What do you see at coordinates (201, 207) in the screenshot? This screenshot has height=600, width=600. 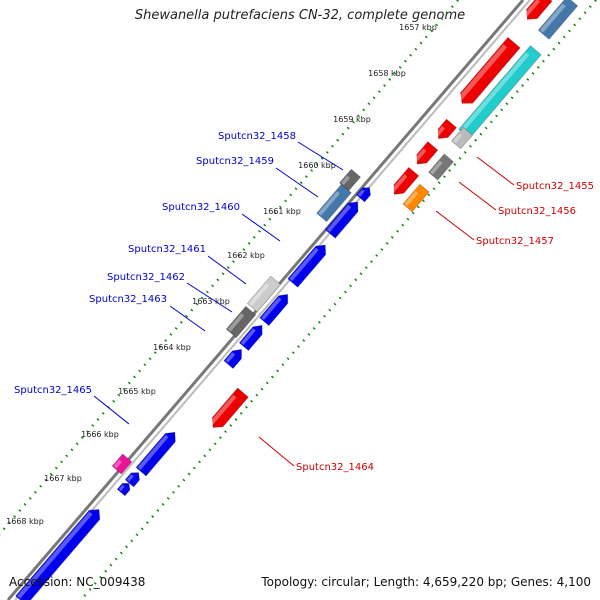 I see `forward-gene-label: Sputcn32_1460` at bounding box center [201, 207].